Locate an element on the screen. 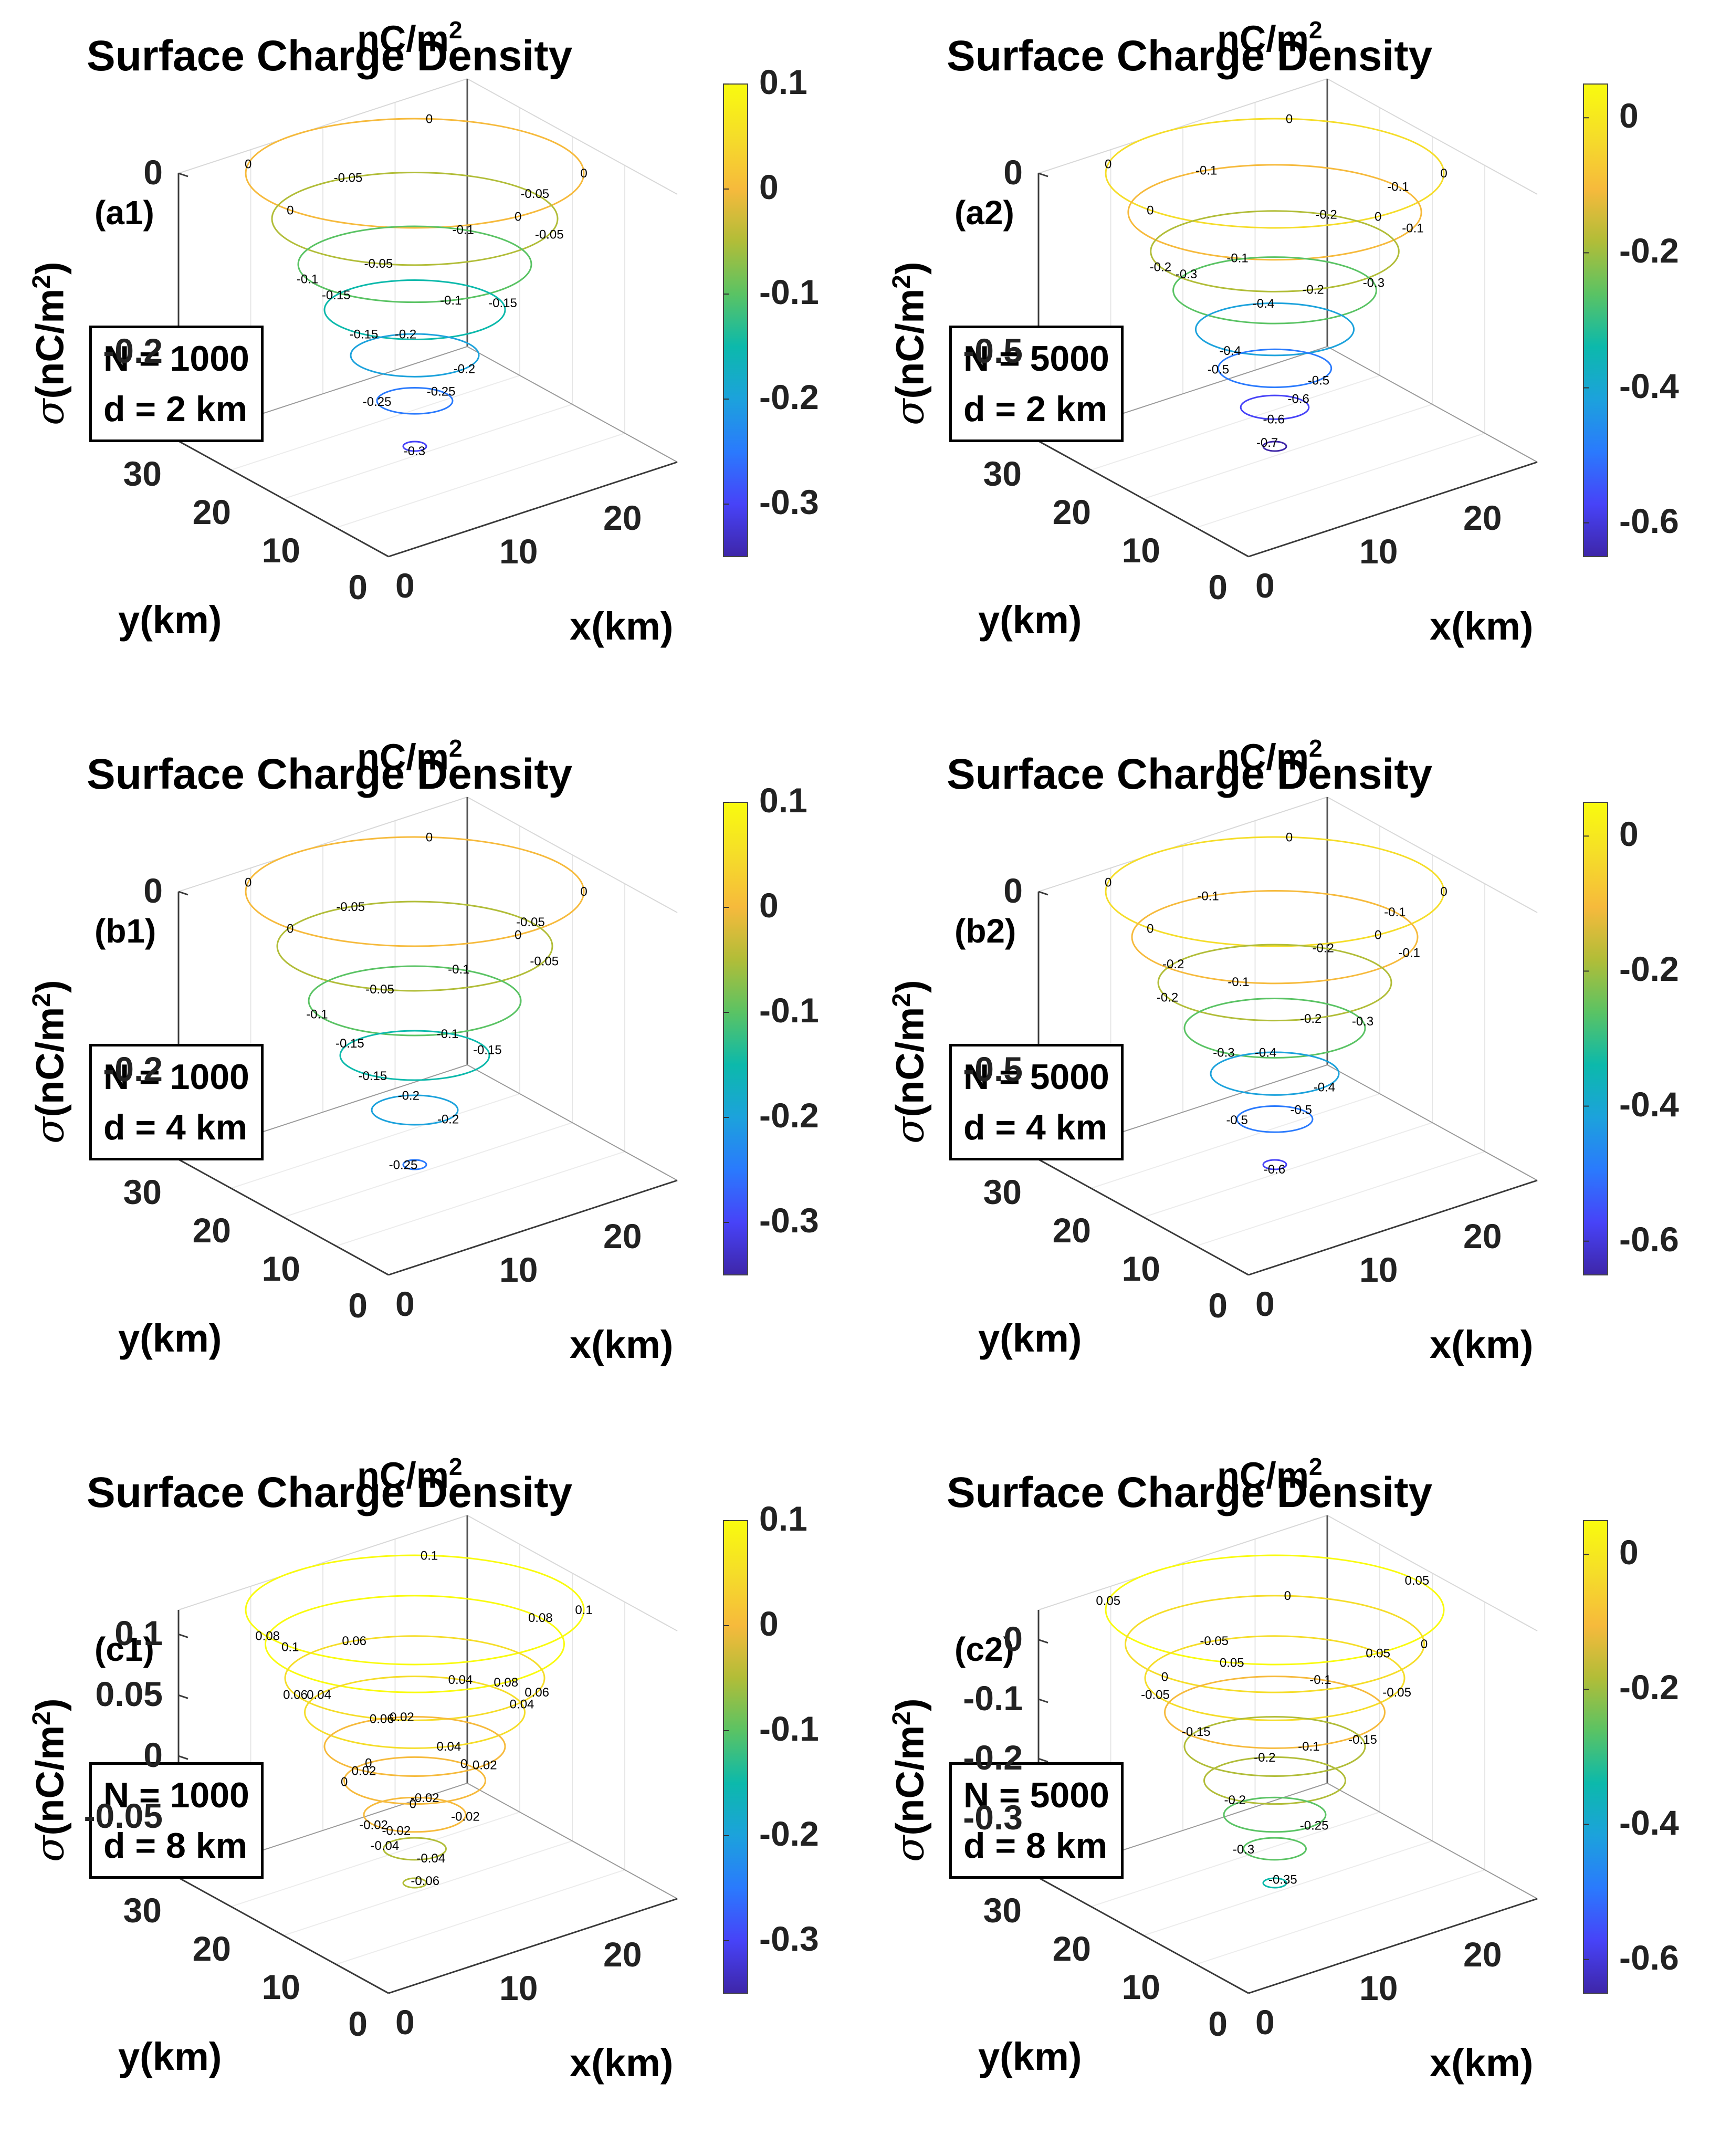  contour-label: -0.6 is located at coordinates (1298, 399).